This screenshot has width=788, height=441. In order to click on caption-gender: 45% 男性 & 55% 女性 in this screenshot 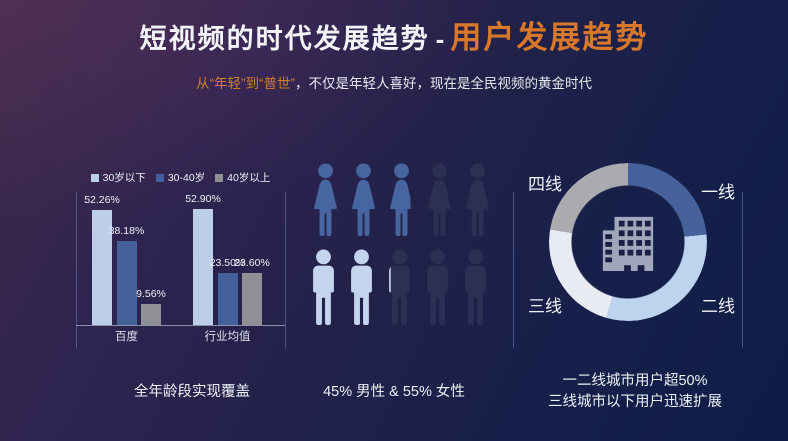, I will do `click(394, 392)`.